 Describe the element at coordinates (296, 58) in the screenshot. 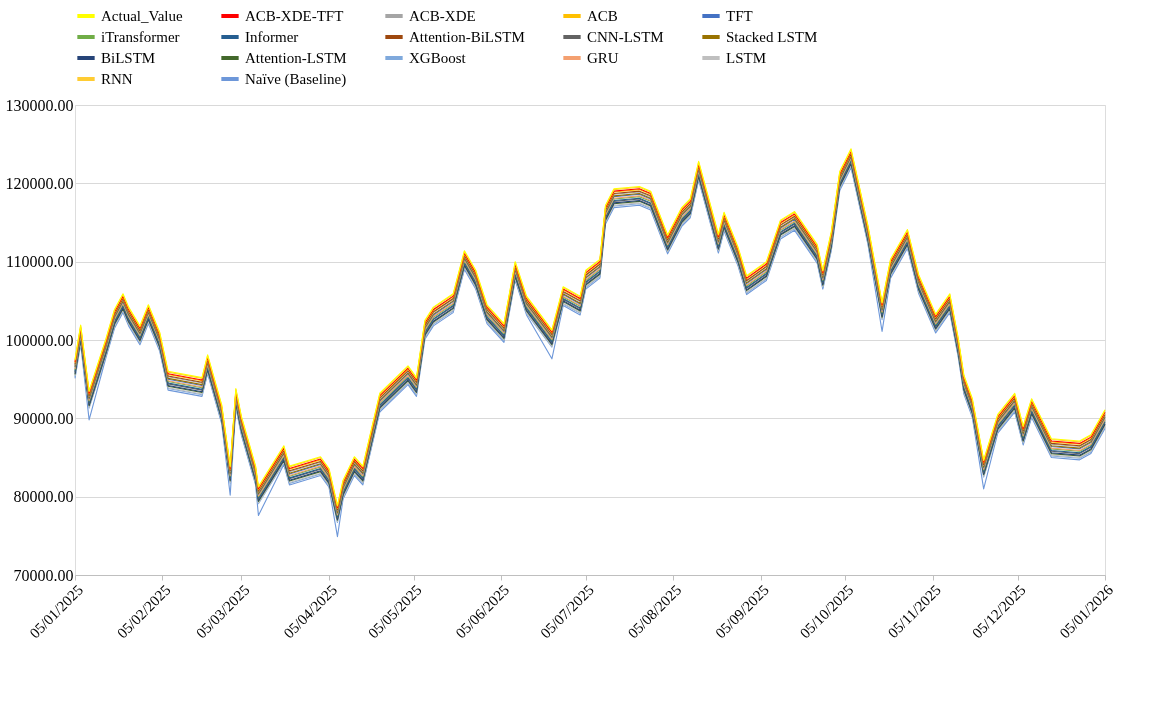

I see `legend-label: Attention-LSTM` at that location.